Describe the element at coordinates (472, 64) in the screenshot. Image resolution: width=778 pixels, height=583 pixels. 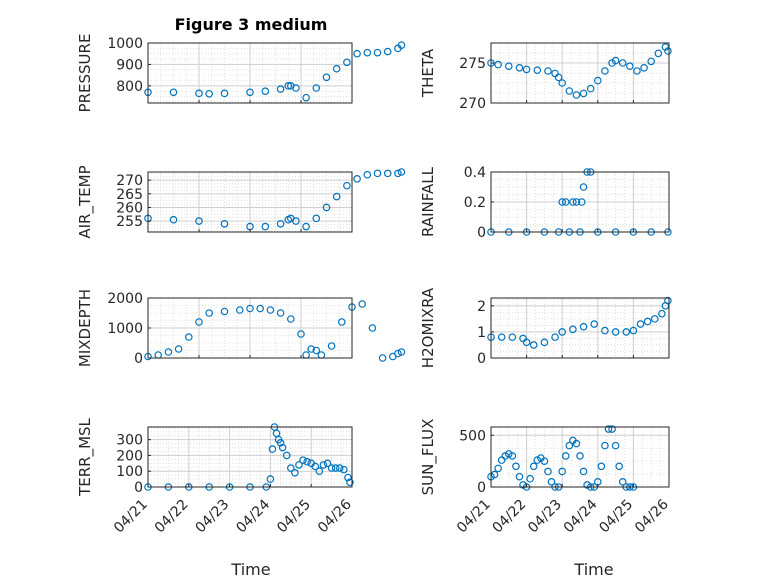
I see `y-tick-label: 275` at that location.